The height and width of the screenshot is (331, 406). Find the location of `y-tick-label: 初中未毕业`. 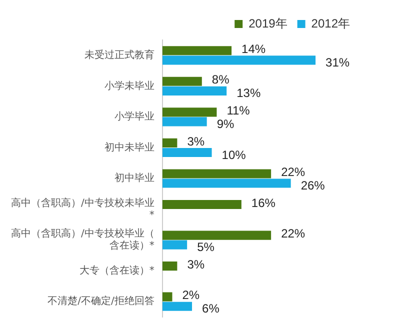

y-tick-label: 初中未毕业 is located at coordinates (129, 147).